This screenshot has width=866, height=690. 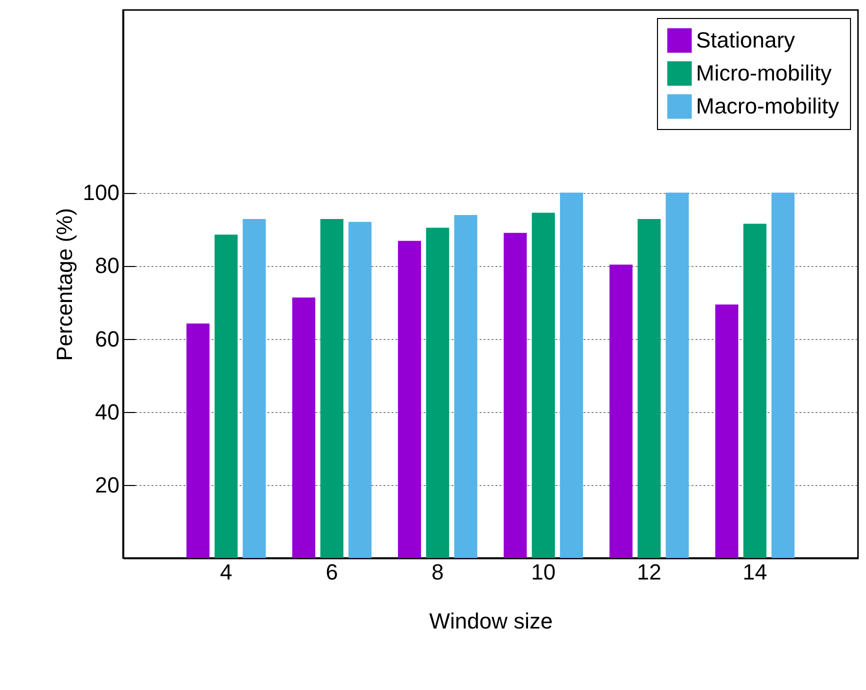 I want to click on y-tick-label: 60, so click(x=107, y=339).